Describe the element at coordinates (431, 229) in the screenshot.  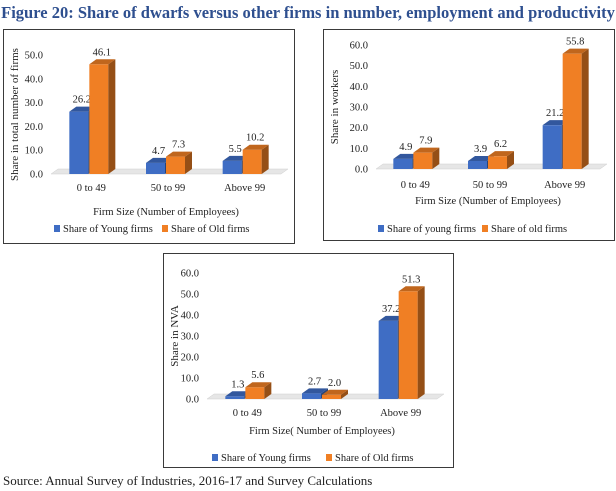
I see `legend-label: Share of young firms` at that location.